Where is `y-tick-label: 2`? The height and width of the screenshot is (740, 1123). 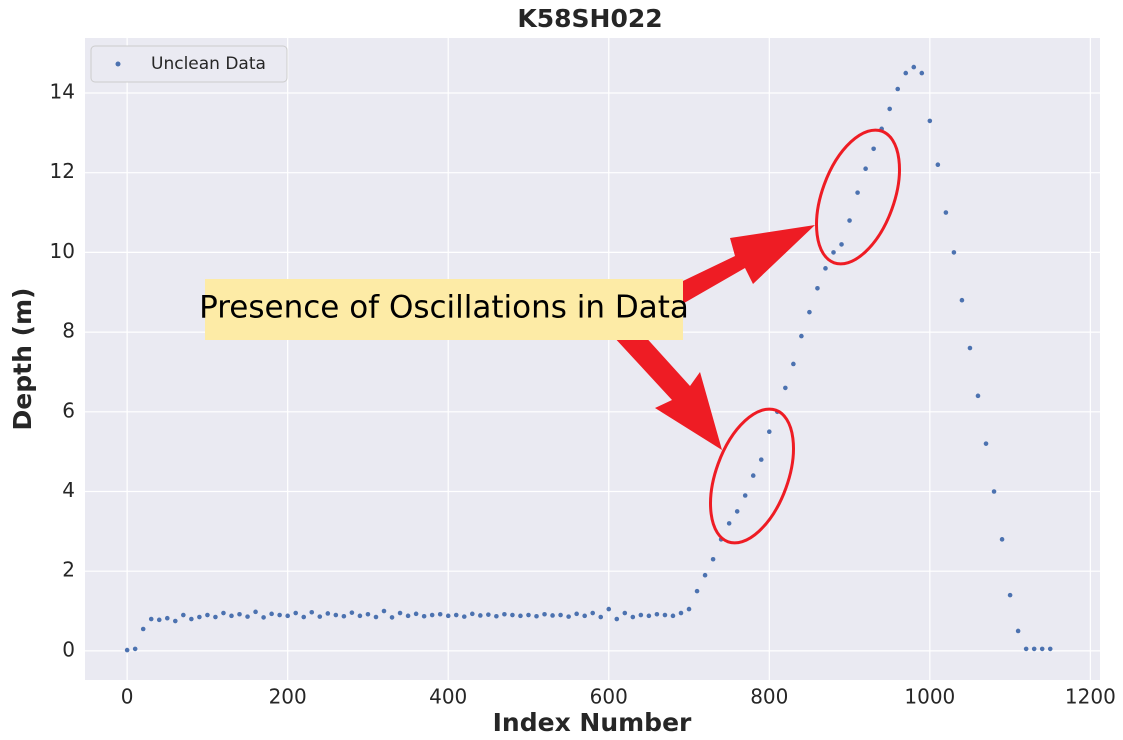 y-tick-label: 2 is located at coordinates (68, 570).